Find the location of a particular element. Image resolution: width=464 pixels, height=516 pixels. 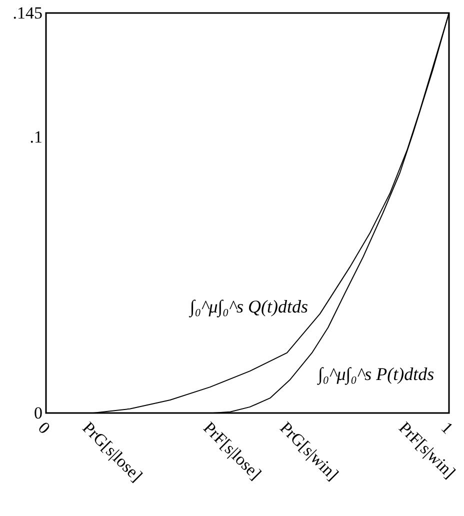

series-label: ∫₀^μ∫₀^s P(t)dtds is located at coordinates (375, 374).